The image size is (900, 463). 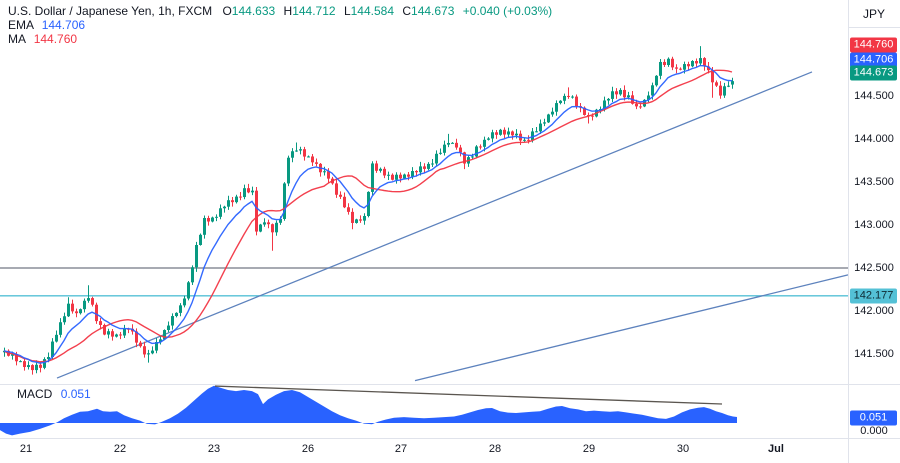 I want to click on ema-label: EMA, so click(x=21, y=25).